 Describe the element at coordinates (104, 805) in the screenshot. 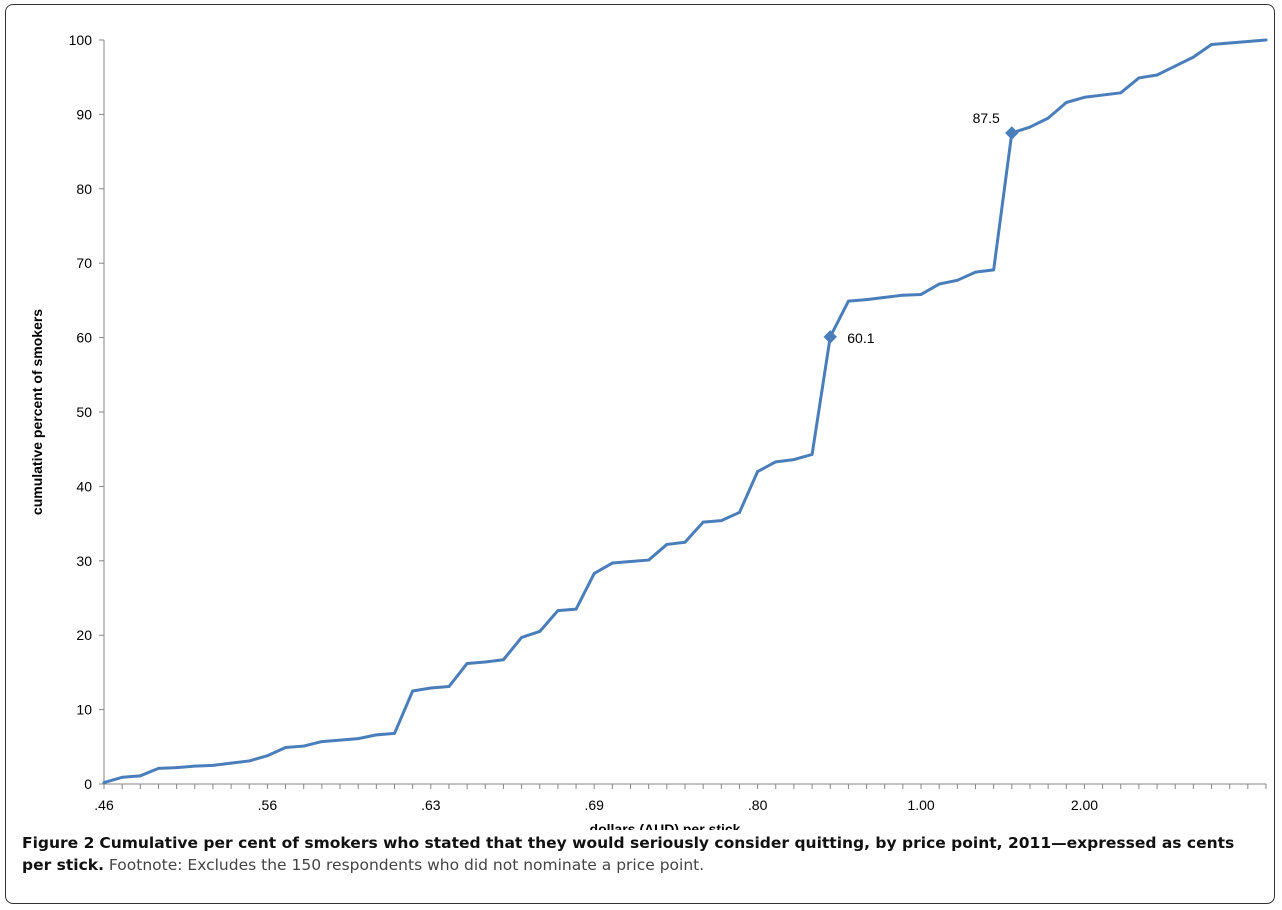

I see `x-tick-label: .46` at that location.